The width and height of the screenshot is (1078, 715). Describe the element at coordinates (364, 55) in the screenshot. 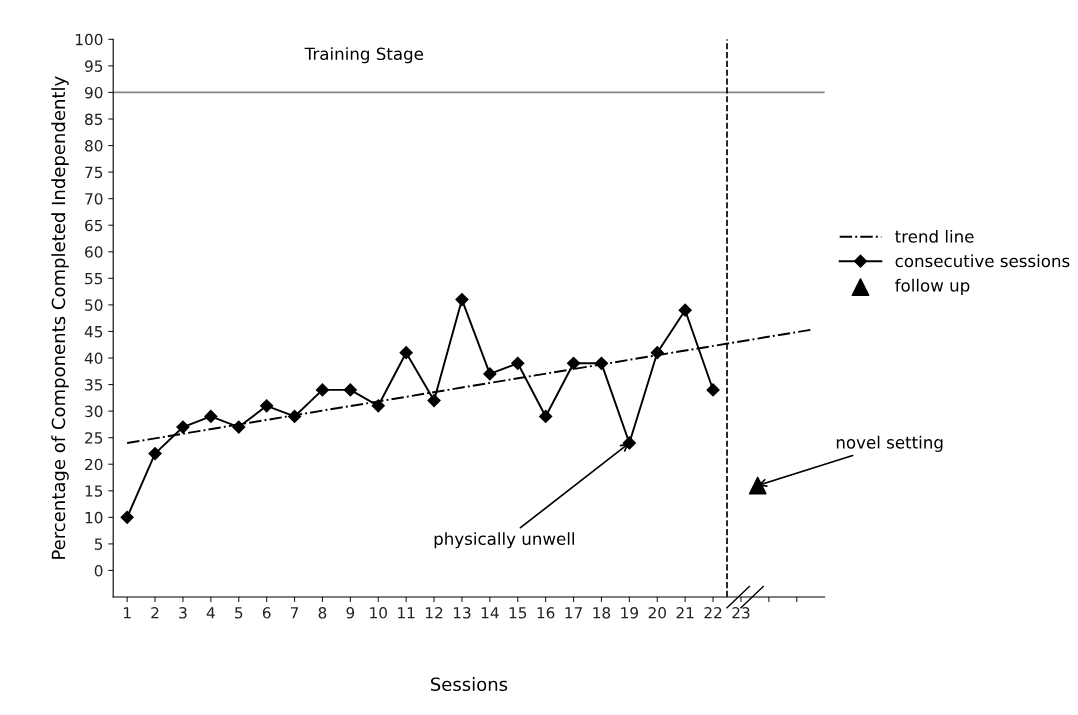

I see `annotation: Training Stage` at that location.